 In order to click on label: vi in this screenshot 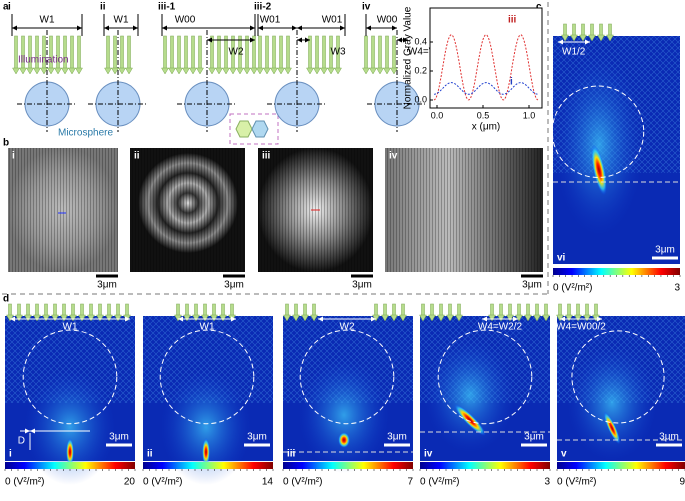, I will do `click(561, 258)`.